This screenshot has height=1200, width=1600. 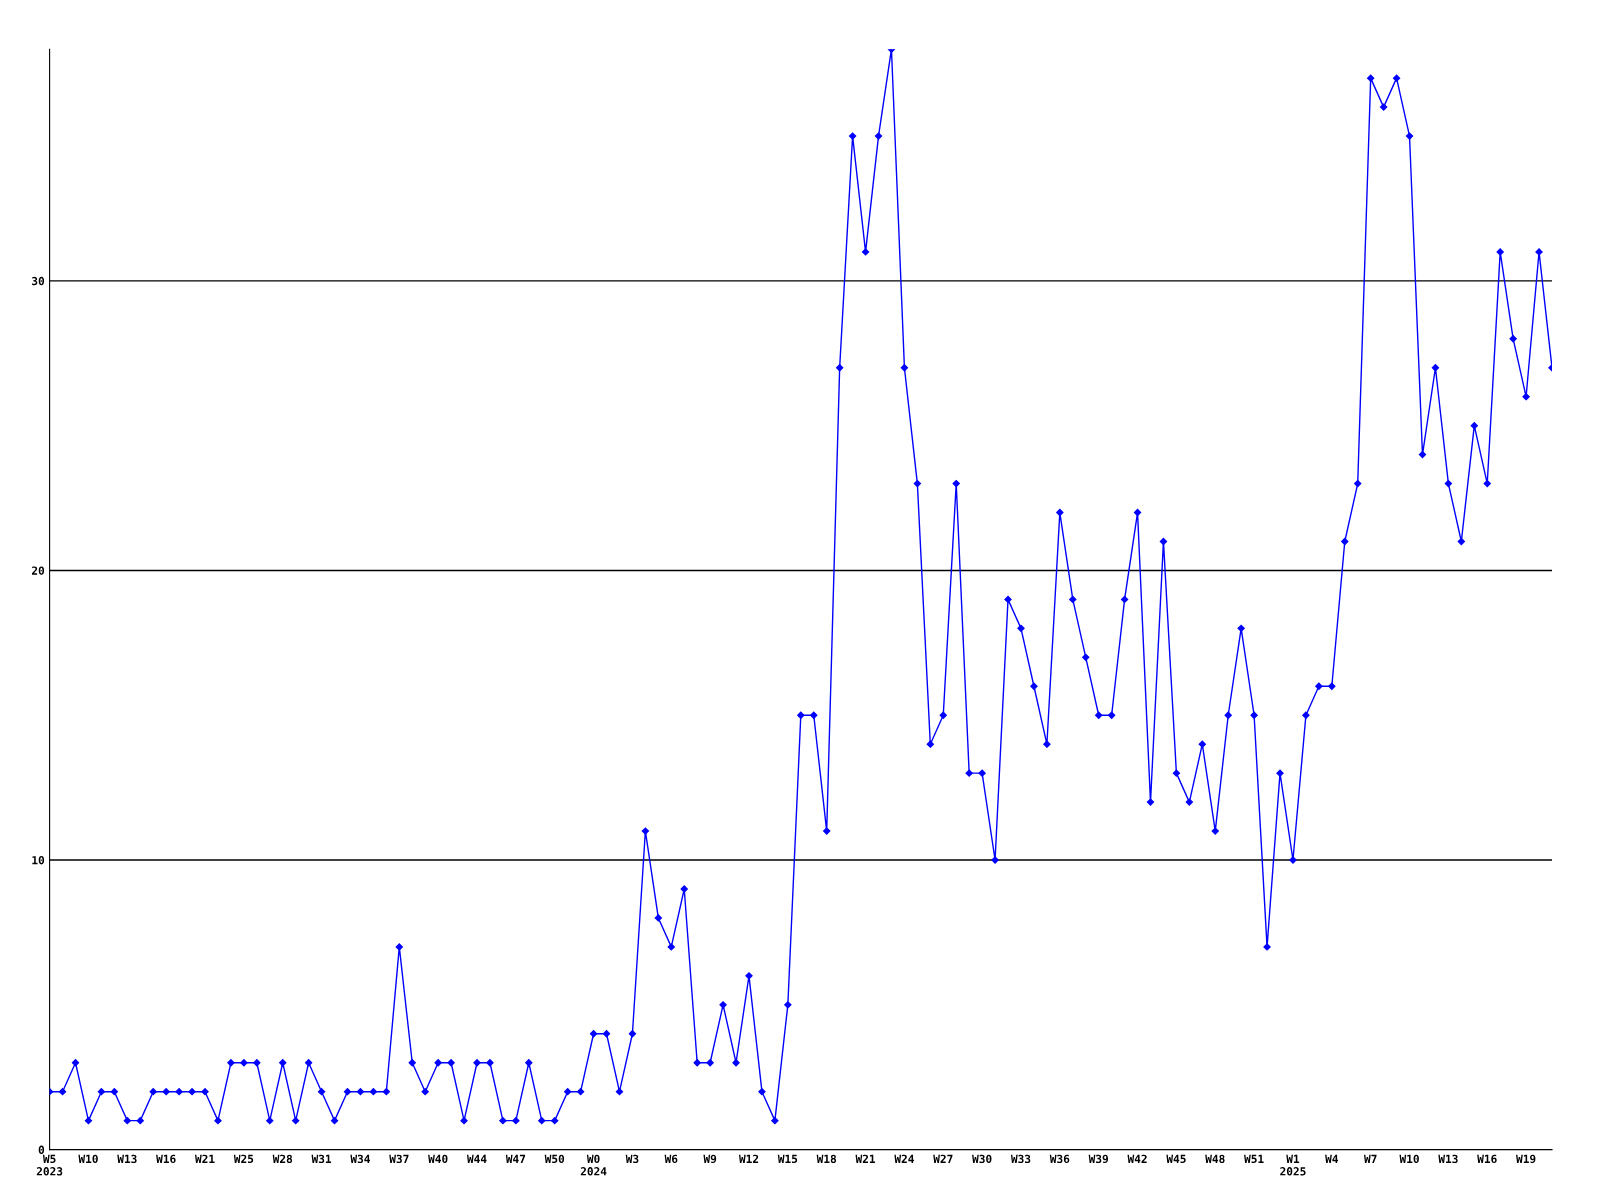 What do you see at coordinates (321, 1159) in the screenshot?
I see `x-tick-label: W31` at bounding box center [321, 1159].